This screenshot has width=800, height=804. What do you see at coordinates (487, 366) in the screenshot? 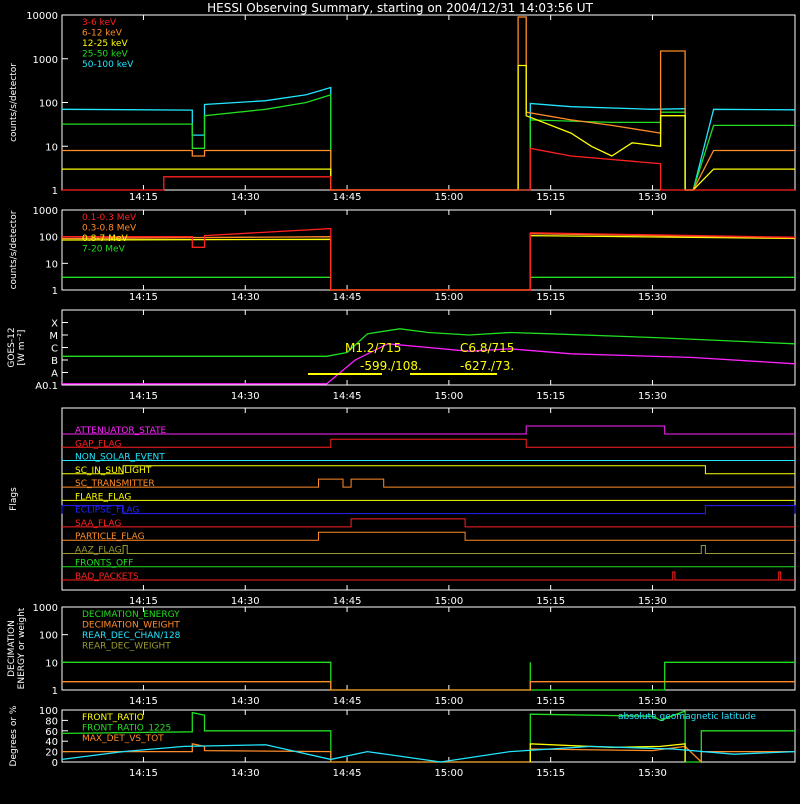
I see `goes-annotation: -627./73.` at bounding box center [487, 366].